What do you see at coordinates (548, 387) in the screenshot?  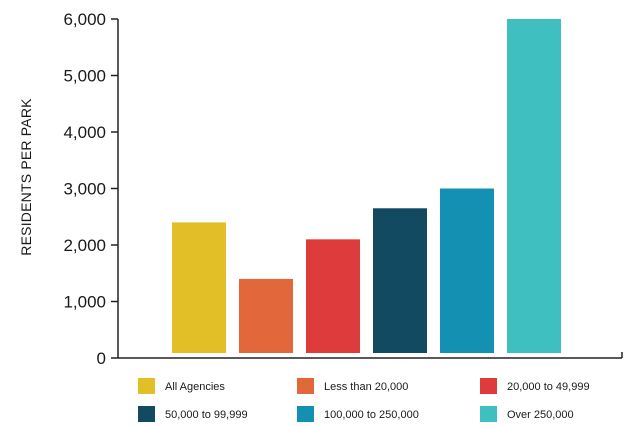 I see `legend-label: 20,000 to 49,999` at bounding box center [548, 387].